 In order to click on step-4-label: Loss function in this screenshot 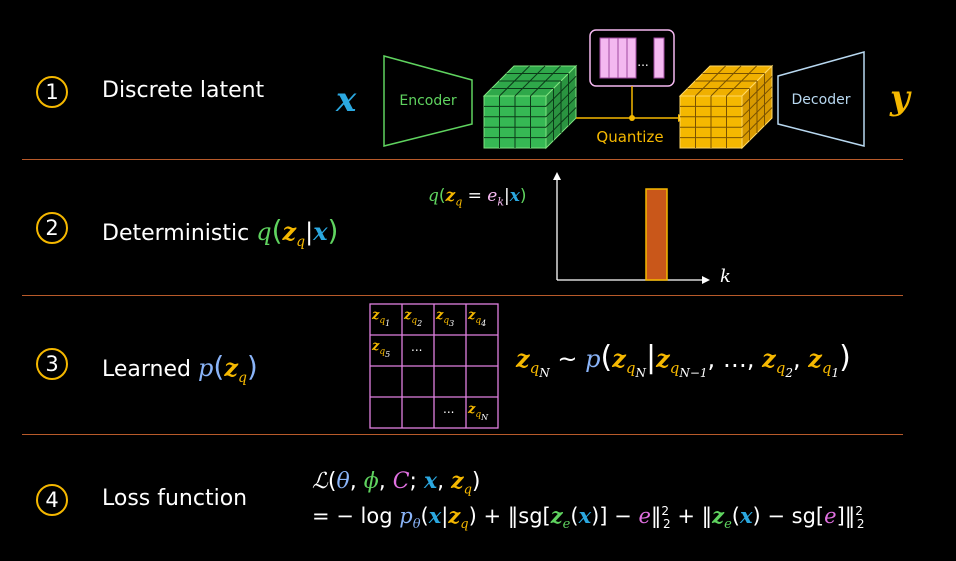, I will do `click(175, 498)`.